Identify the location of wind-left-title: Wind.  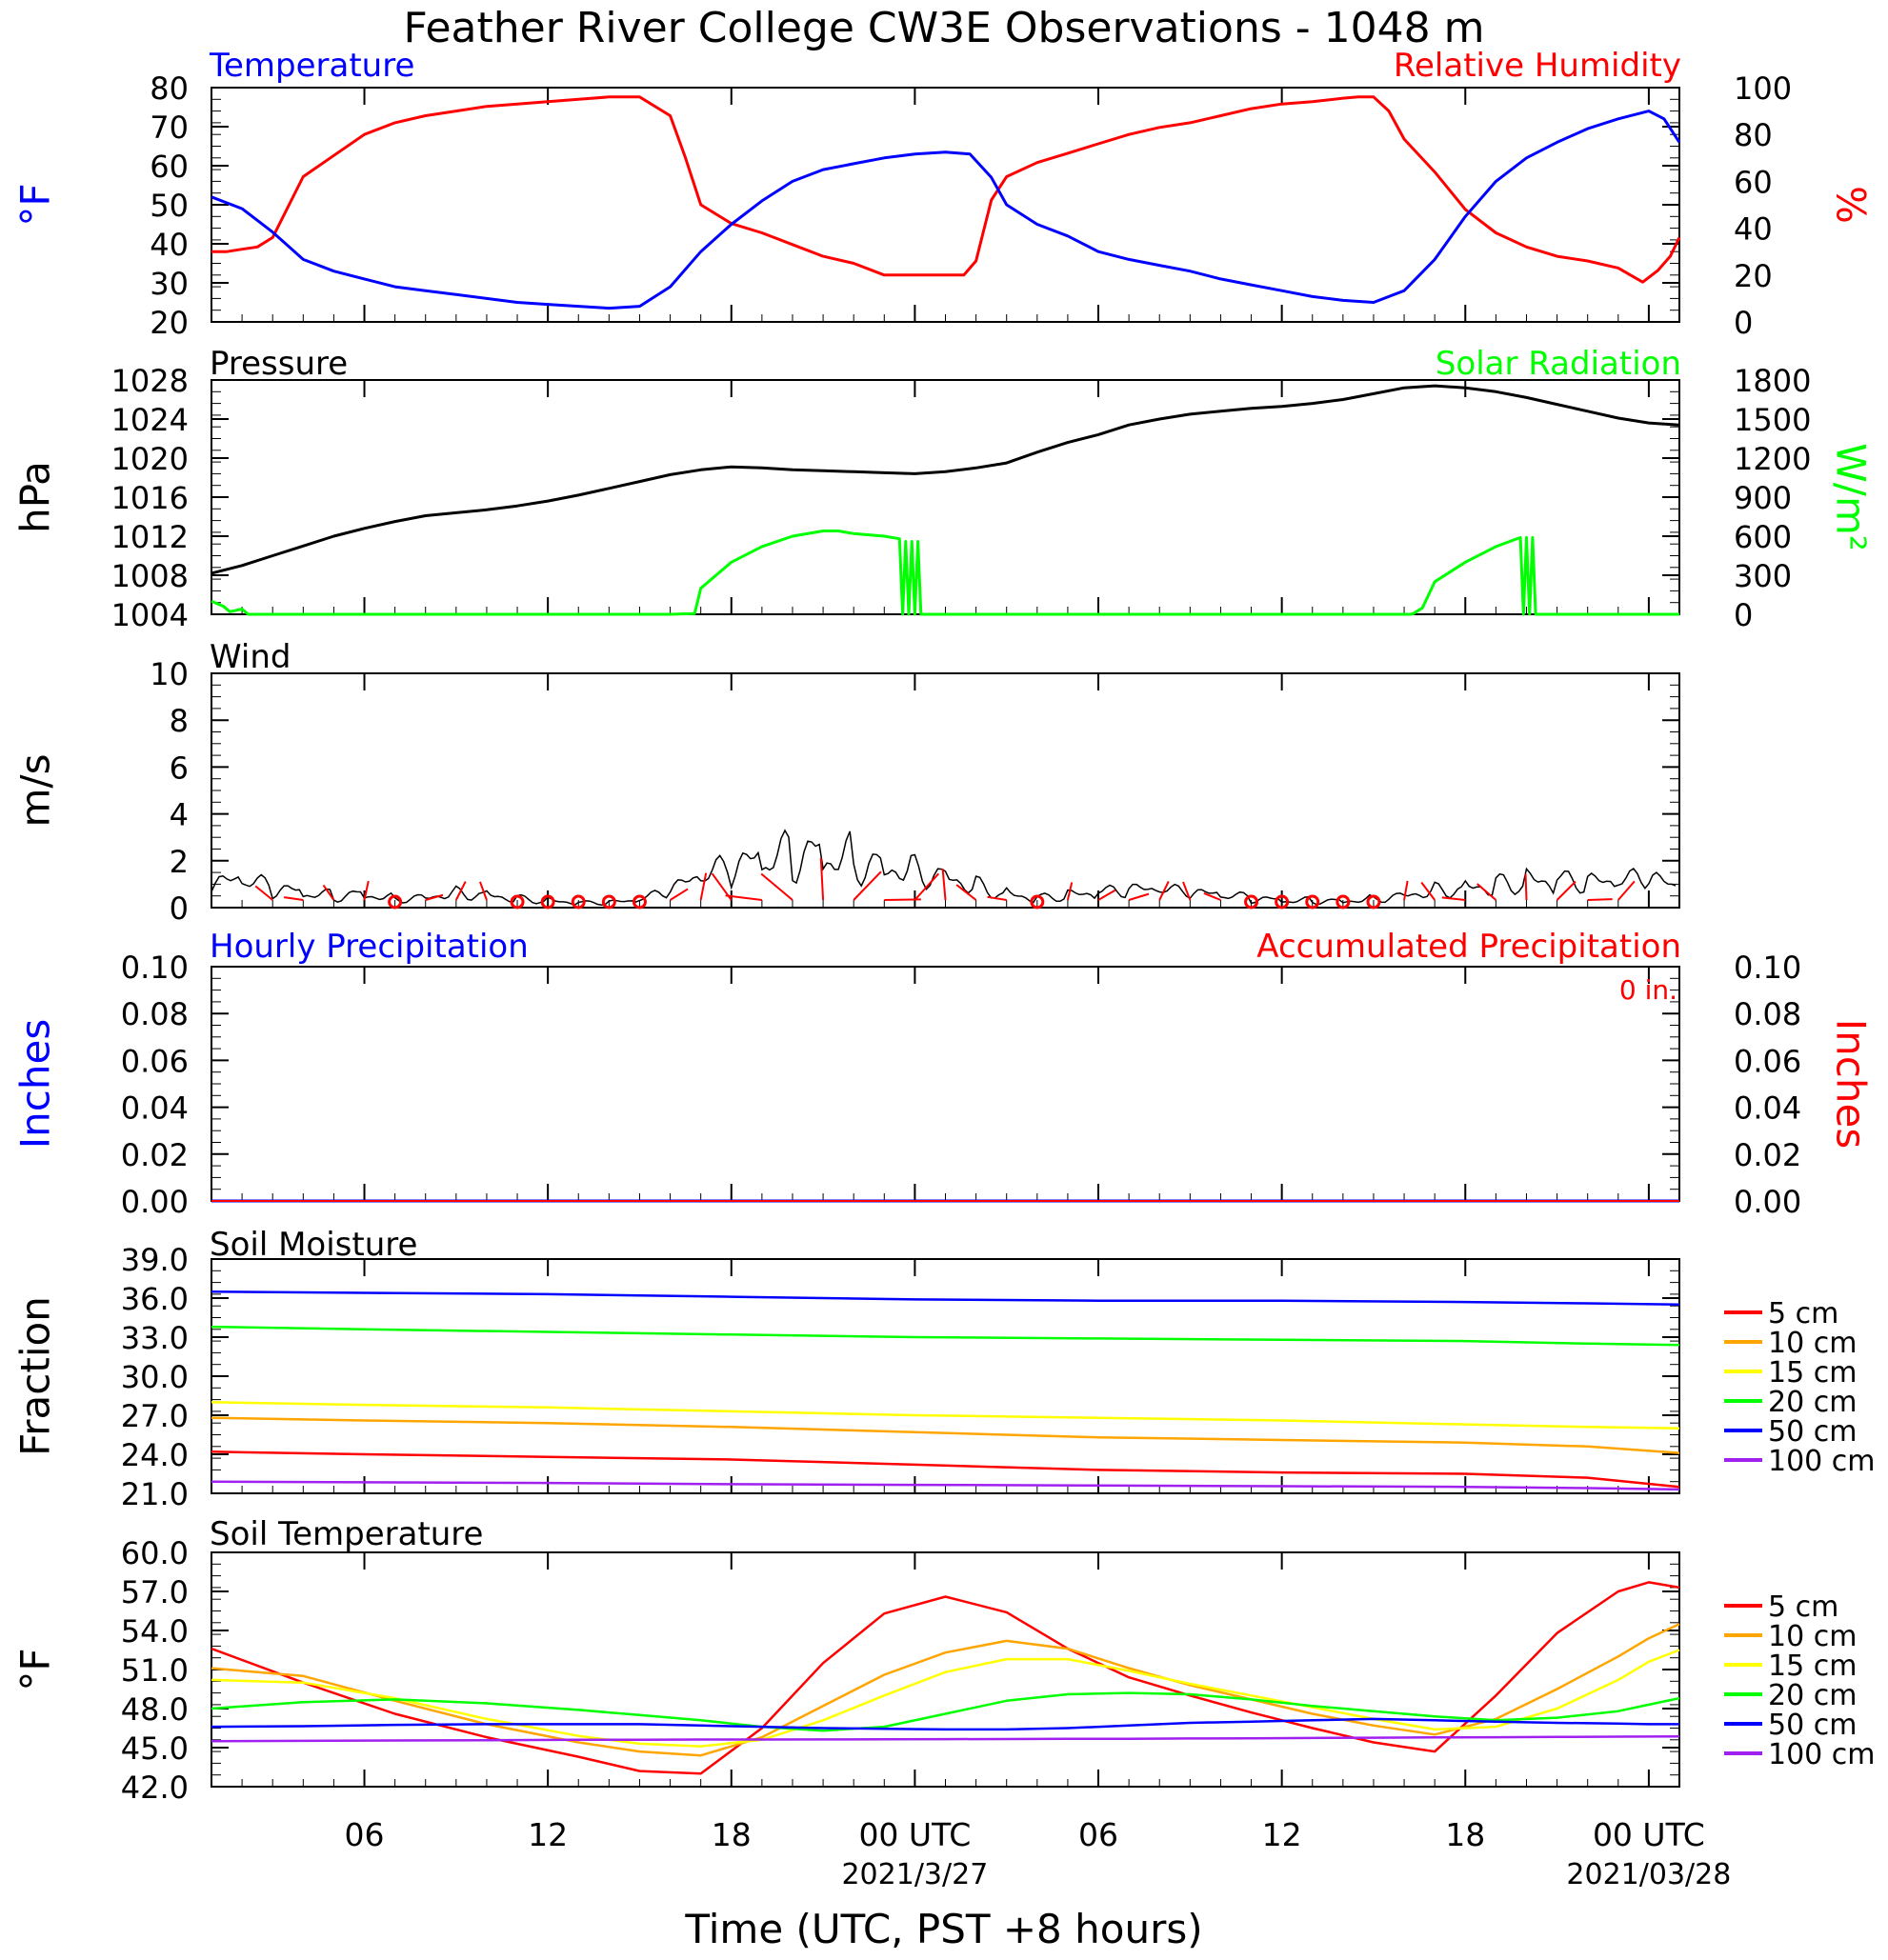
(250, 657).